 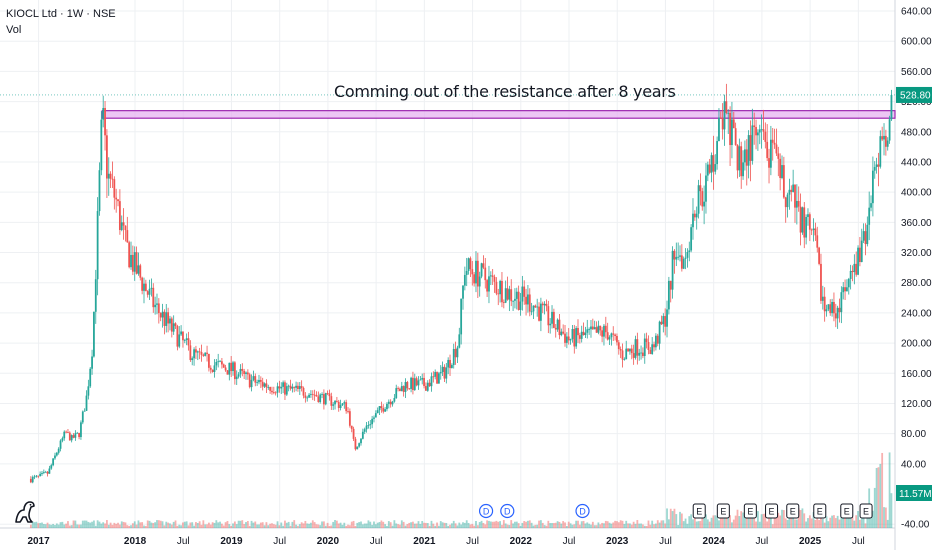 I want to click on earnings-marker, so click(x=866, y=511).